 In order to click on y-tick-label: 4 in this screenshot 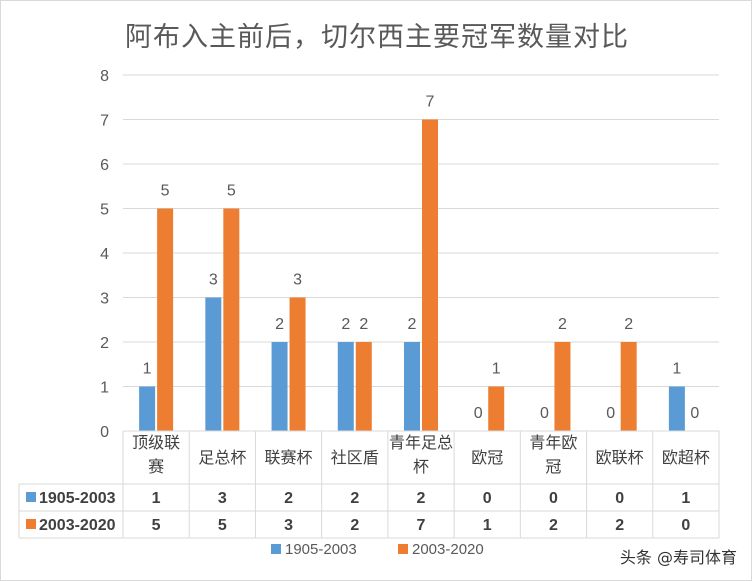, I will do `click(104, 254)`.